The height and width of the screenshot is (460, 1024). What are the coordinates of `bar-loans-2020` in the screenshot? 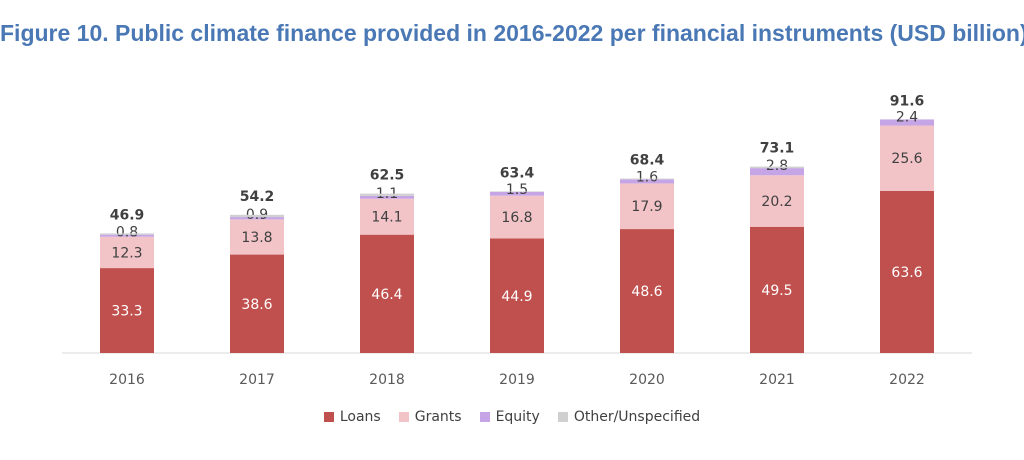 It's located at (647, 291).